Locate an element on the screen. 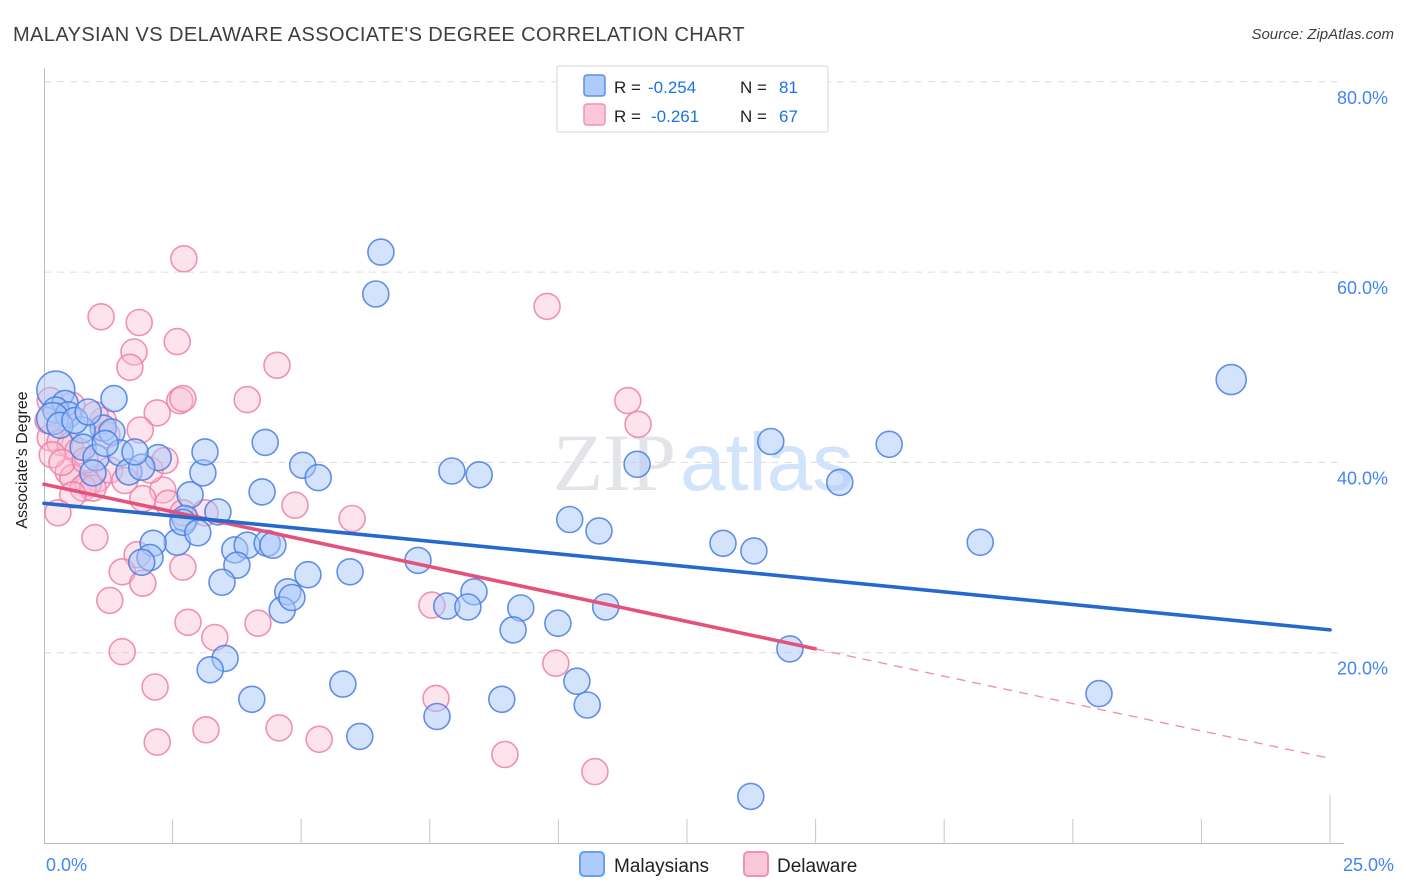 Image resolution: width=1406 pixels, height=892 pixels. legend-swatch-delaware is located at coordinates (594, 114).